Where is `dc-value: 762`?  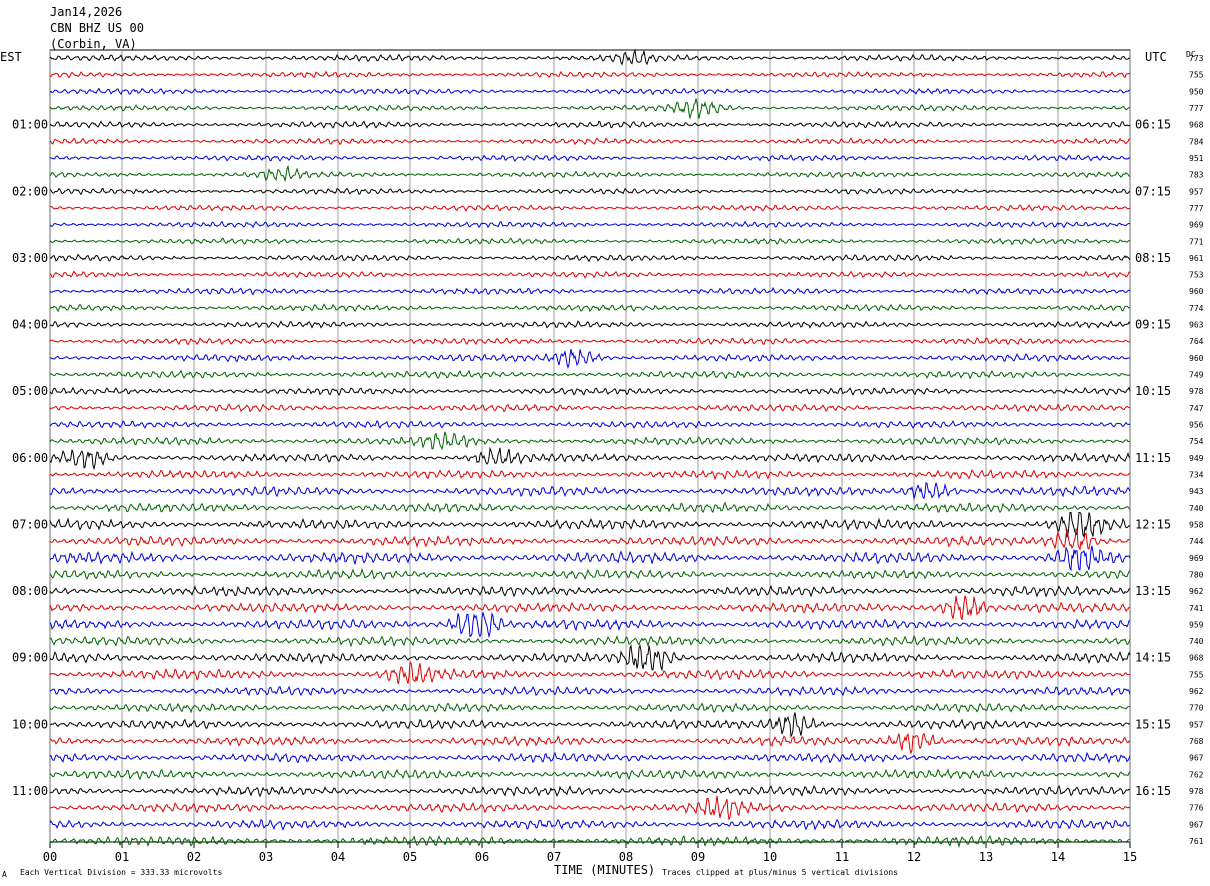 dc-value: 762 is located at coordinates (1196, 774).